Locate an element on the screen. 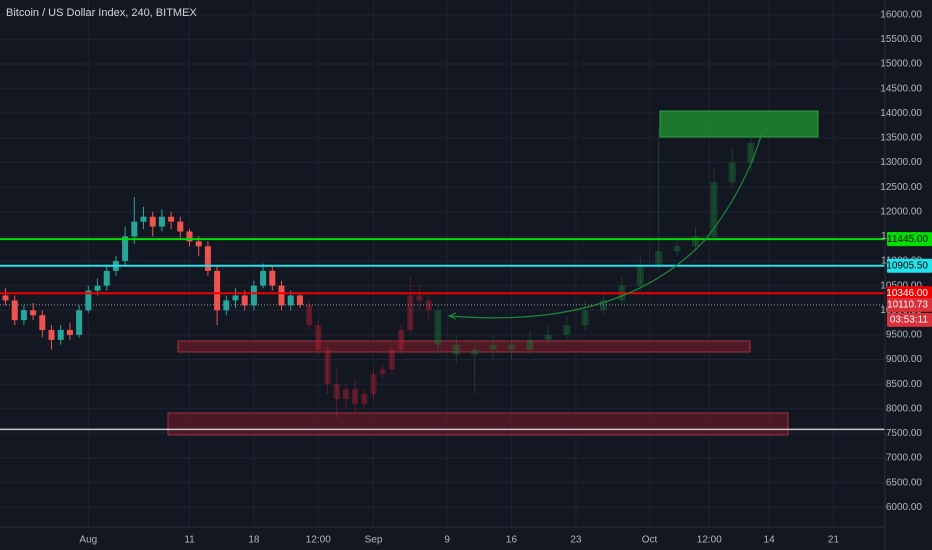  x-tick-label: Aug is located at coordinates (88, 540).